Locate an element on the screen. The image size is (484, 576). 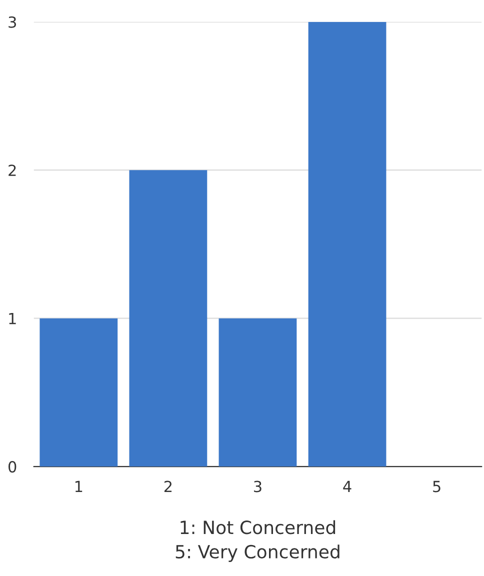
y-tick-label: 3 is located at coordinates (12, 22).